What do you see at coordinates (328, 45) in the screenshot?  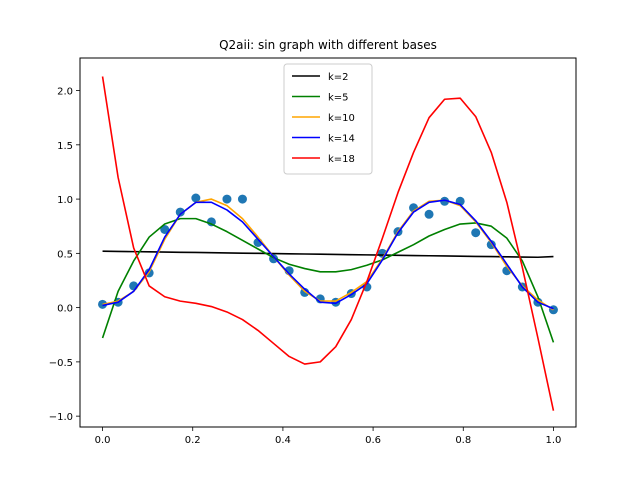 I see `chart-title: Q2aii: sin graph with different bases` at bounding box center [328, 45].